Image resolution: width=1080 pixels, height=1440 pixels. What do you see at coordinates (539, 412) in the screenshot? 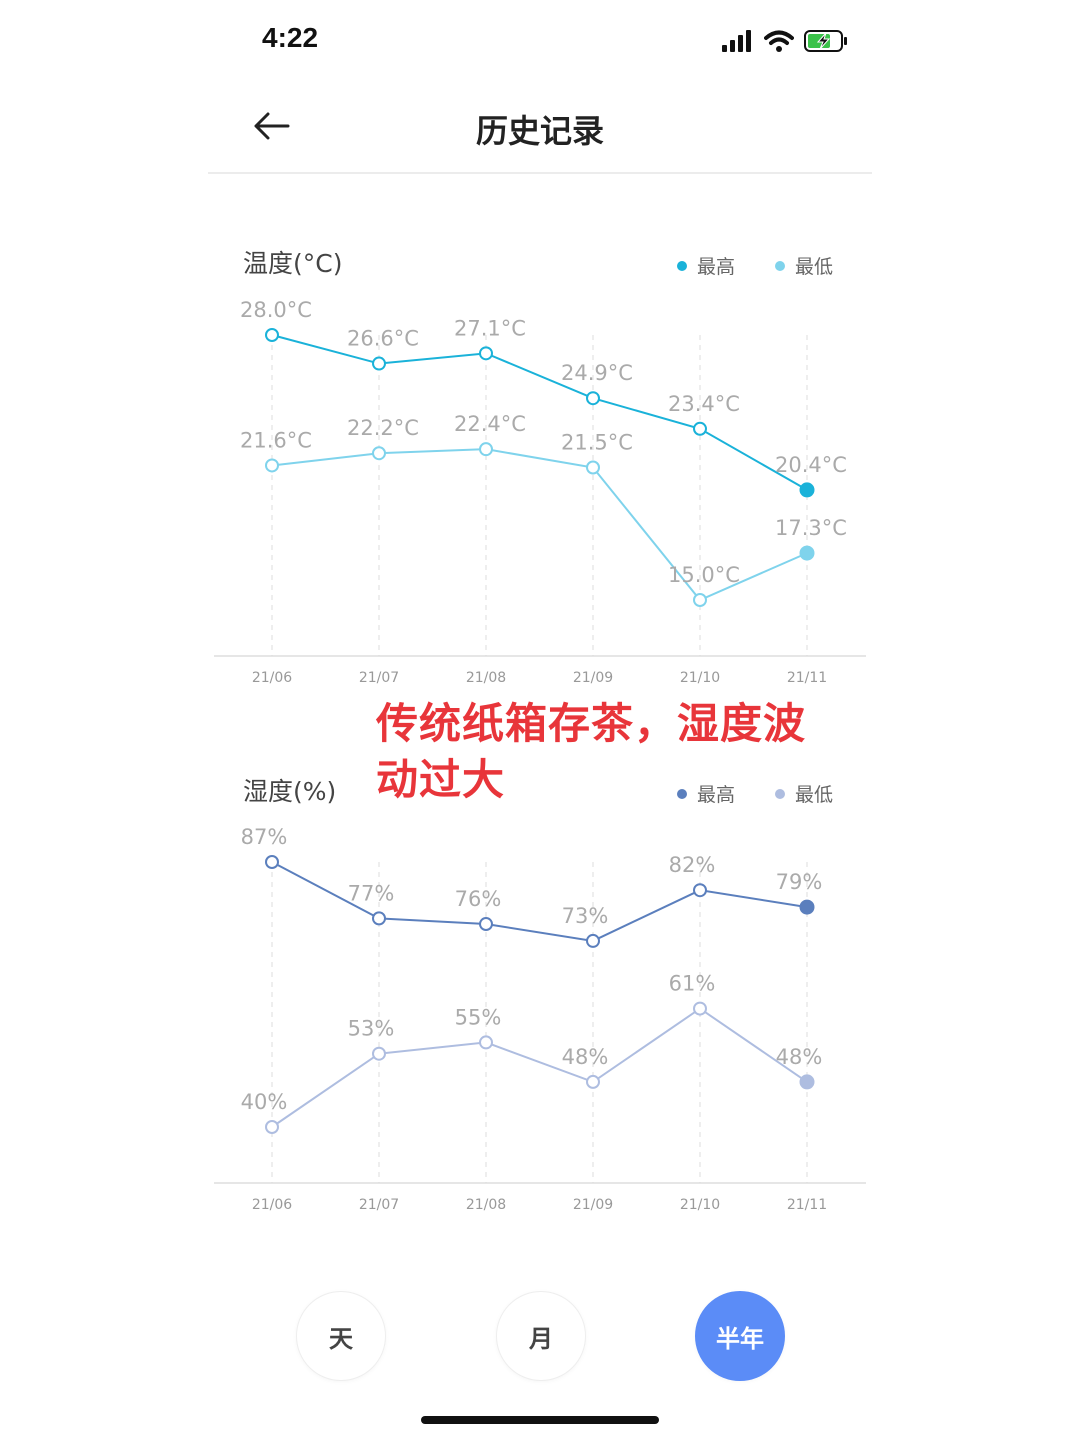
I see `temp-series-line-high` at bounding box center [539, 412].